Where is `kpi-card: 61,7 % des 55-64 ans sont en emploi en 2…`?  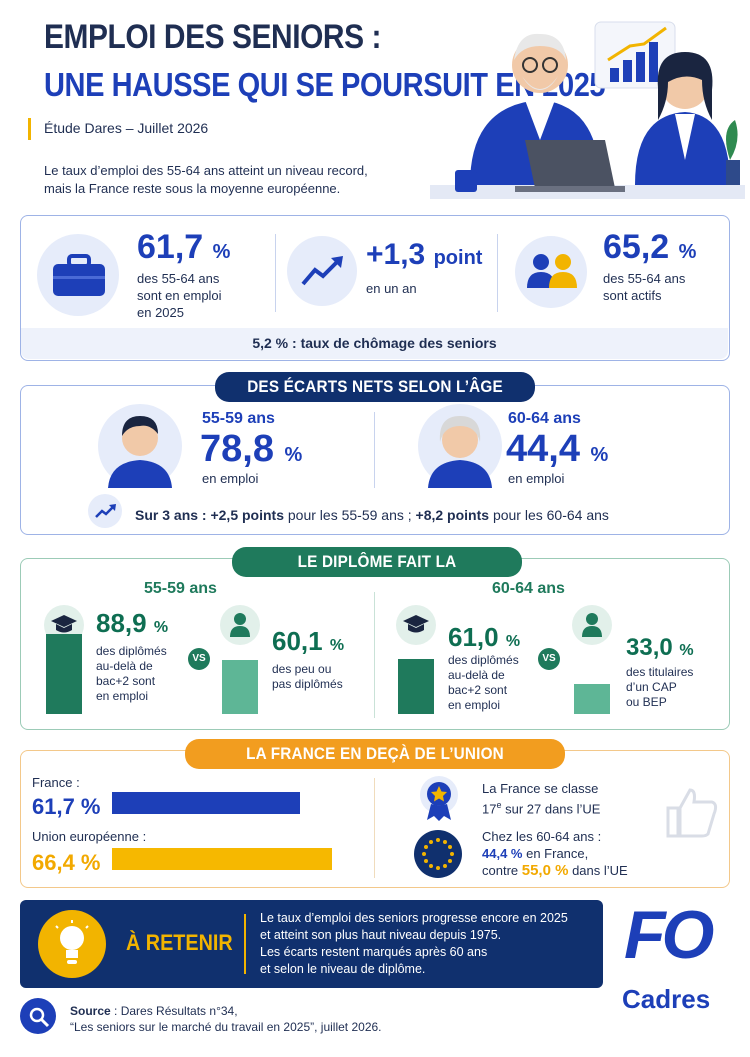
kpi-card: 61,7 % des 55-64 ans sont en emploi en 2… is located at coordinates (375, 288).